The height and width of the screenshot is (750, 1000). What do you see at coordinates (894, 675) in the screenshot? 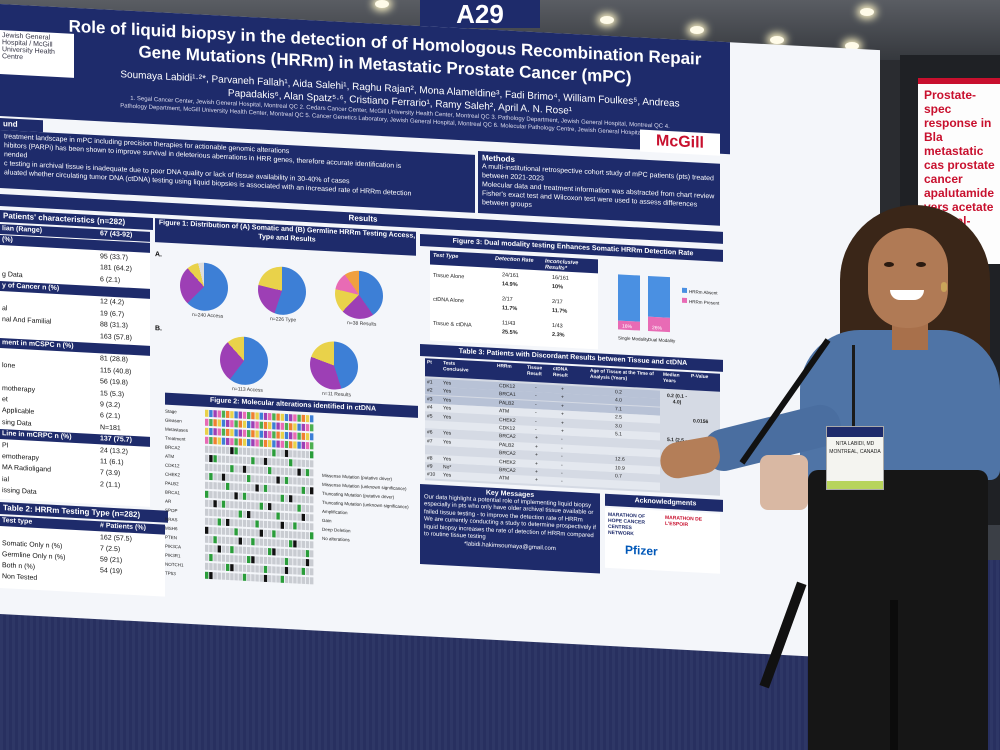
I see `person-leg-gap` at bounding box center [894, 675].